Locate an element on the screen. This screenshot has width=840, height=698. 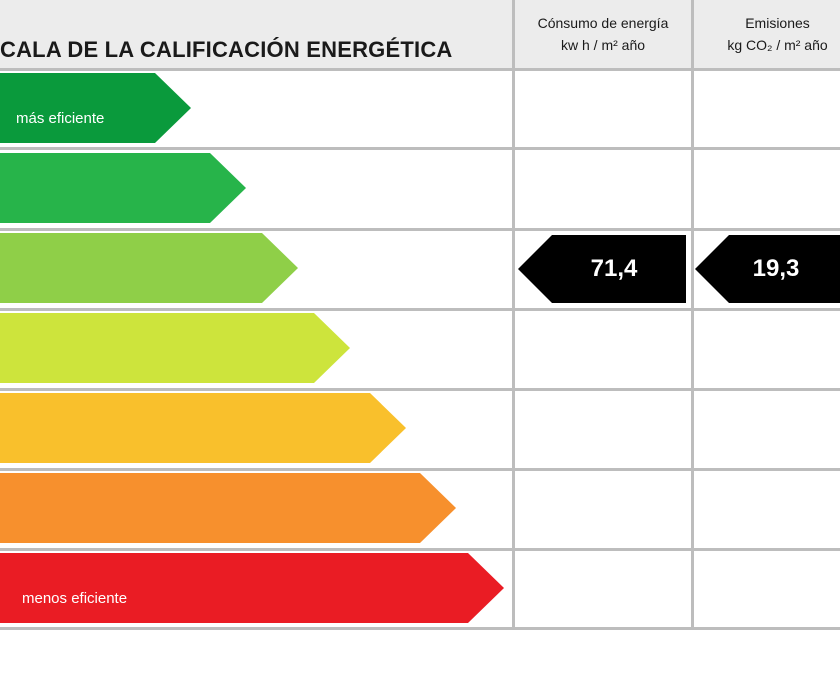
consumo-value: 71,4 is located at coordinates (614, 268).